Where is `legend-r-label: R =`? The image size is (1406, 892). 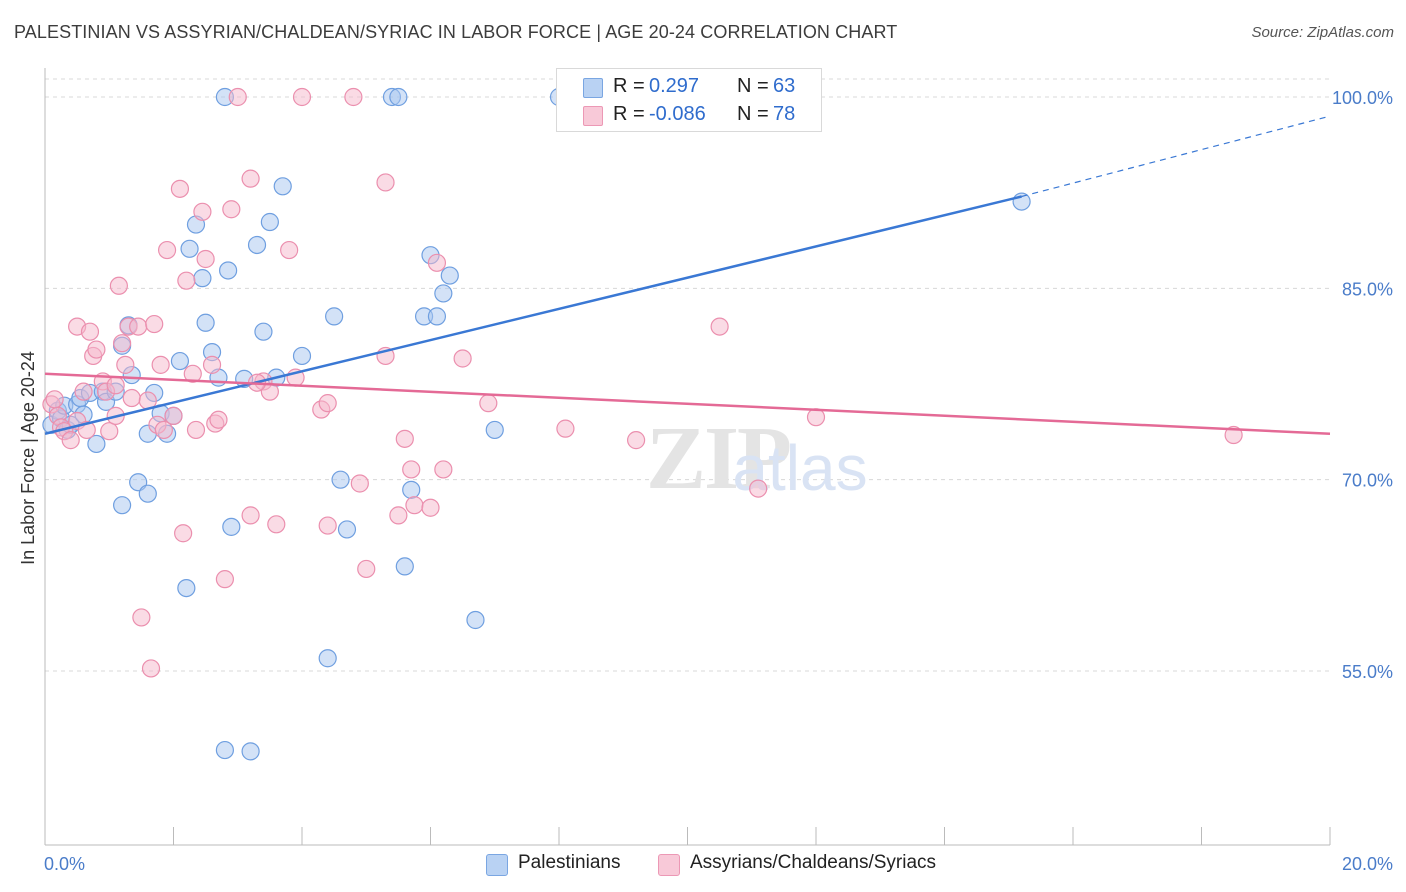
legend-r-label: R = is located at coordinates (629, 86).